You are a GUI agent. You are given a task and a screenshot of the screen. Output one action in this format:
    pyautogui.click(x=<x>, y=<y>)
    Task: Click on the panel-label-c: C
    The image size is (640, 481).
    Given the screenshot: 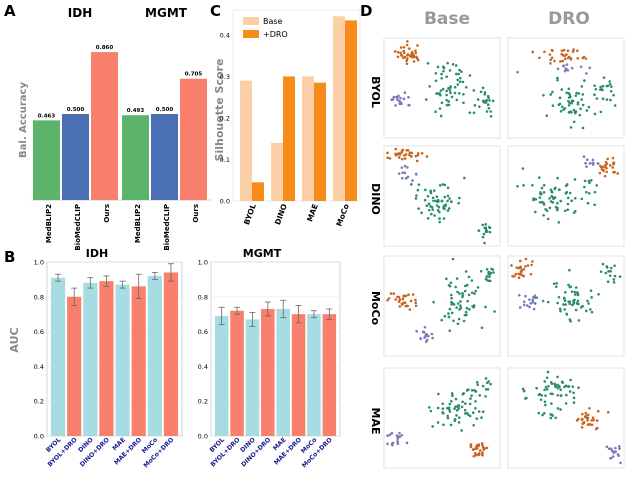 What is the action you would take?
    pyautogui.click(x=215, y=11)
    